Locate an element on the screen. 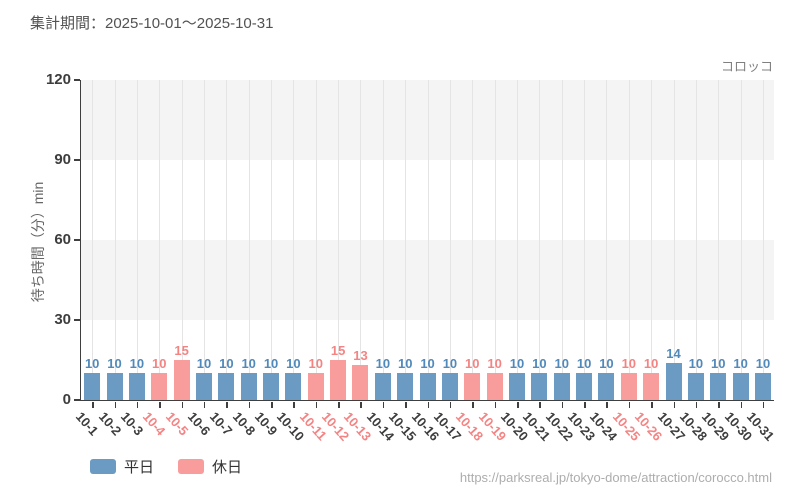  x-tick-label: 10-4 is located at coordinates (154, 424).